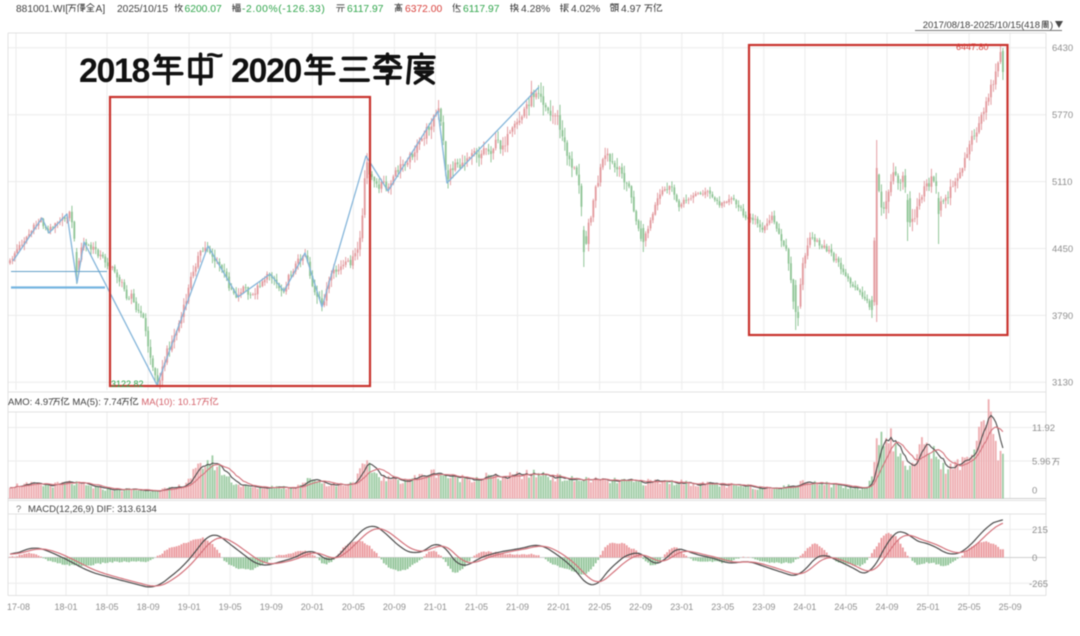  Describe the element at coordinates (1062, 249) in the screenshot. I see `svg-text: 4450` at that location.